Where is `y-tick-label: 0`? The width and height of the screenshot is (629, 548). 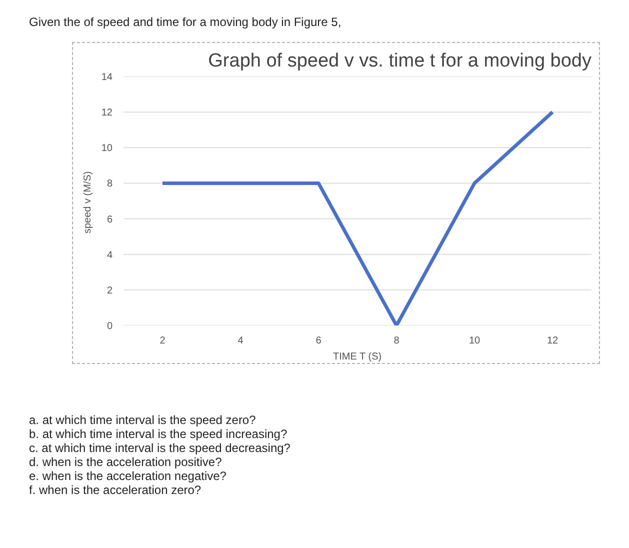 y-tick-label: 0 is located at coordinates (109, 326).